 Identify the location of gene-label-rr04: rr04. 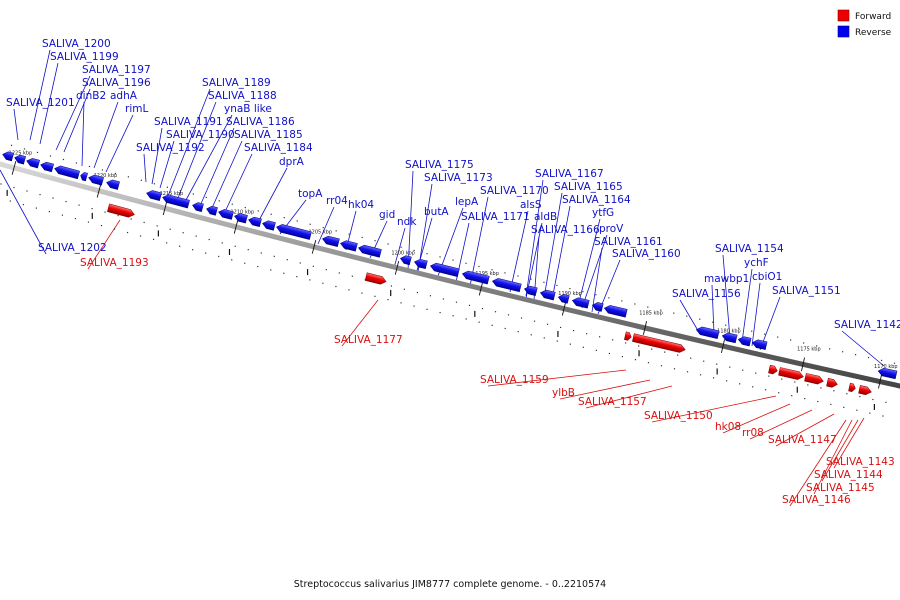
(337, 201).